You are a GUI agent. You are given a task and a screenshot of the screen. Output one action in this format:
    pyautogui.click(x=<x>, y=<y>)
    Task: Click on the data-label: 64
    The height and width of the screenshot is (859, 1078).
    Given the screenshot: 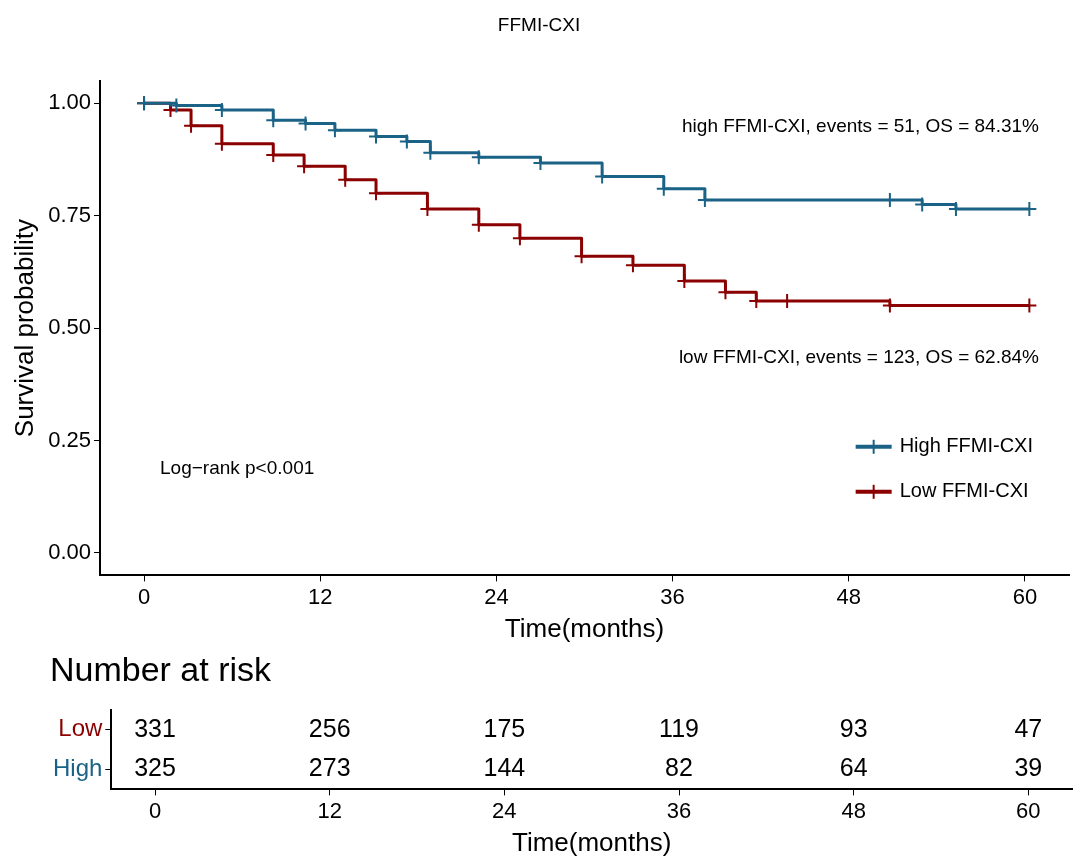 What is the action you would take?
    pyautogui.click(x=853, y=767)
    